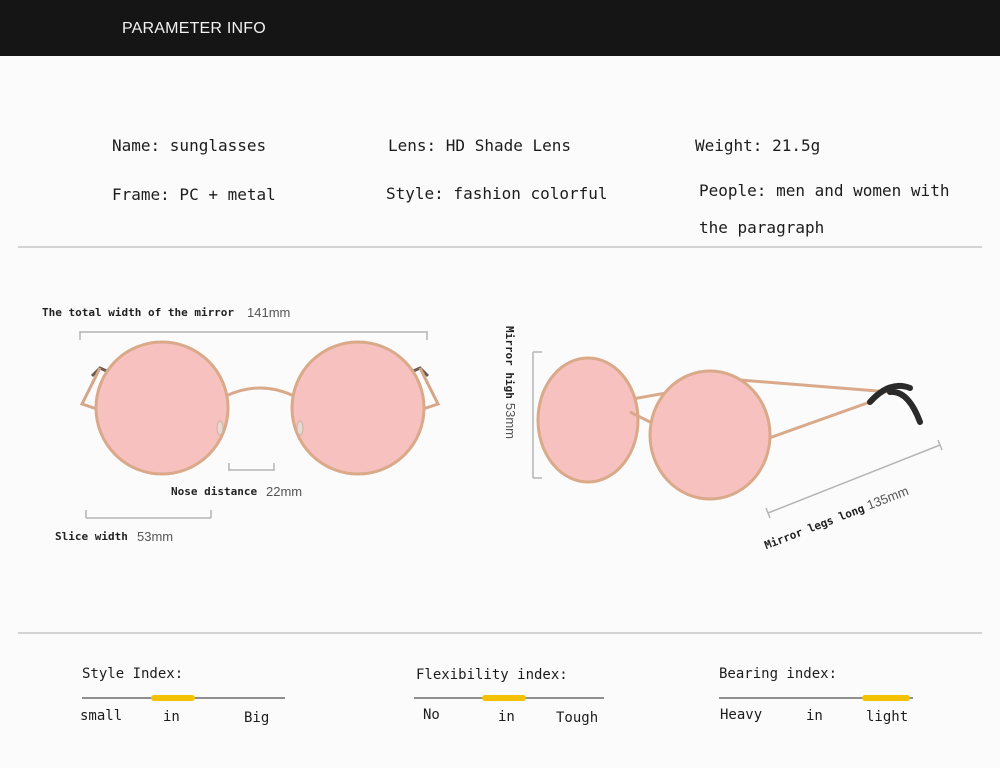 The image size is (1000, 768). Describe the element at coordinates (173, 698) in the screenshot. I see `style-index-fill` at that location.